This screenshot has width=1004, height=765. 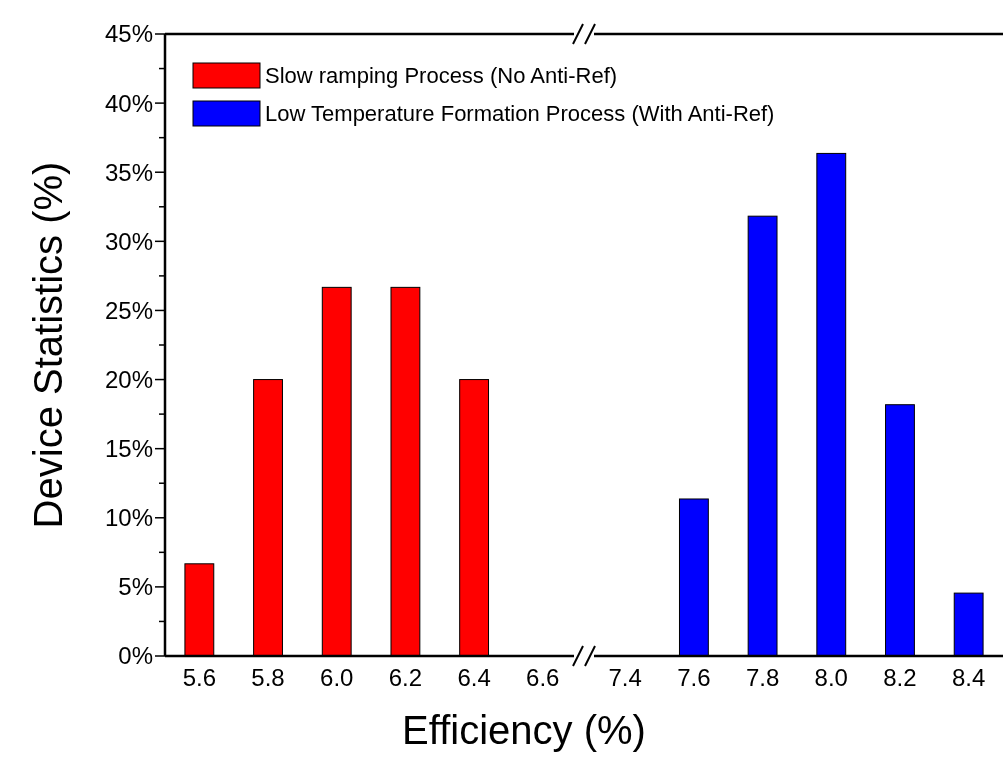 I want to click on x-tick-label: 6.6, so click(x=543, y=677).